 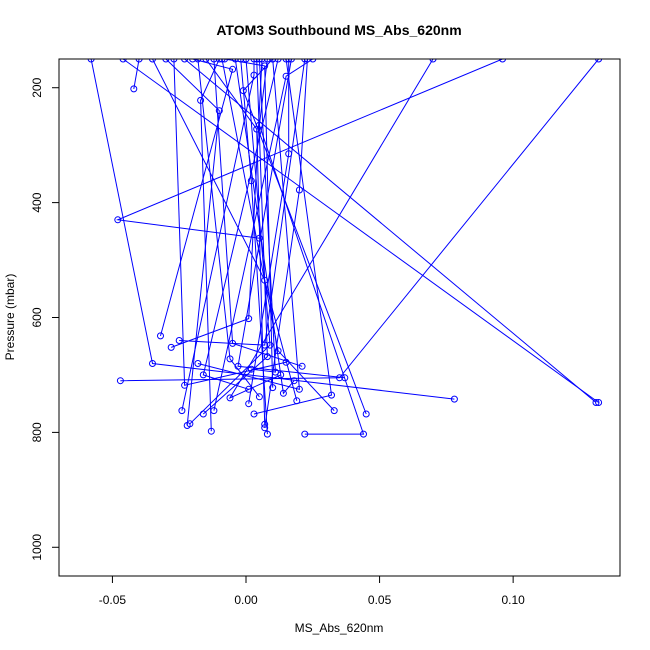 What do you see at coordinates (37, 547) in the screenshot?
I see `y-tick-label: 1000` at bounding box center [37, 547].